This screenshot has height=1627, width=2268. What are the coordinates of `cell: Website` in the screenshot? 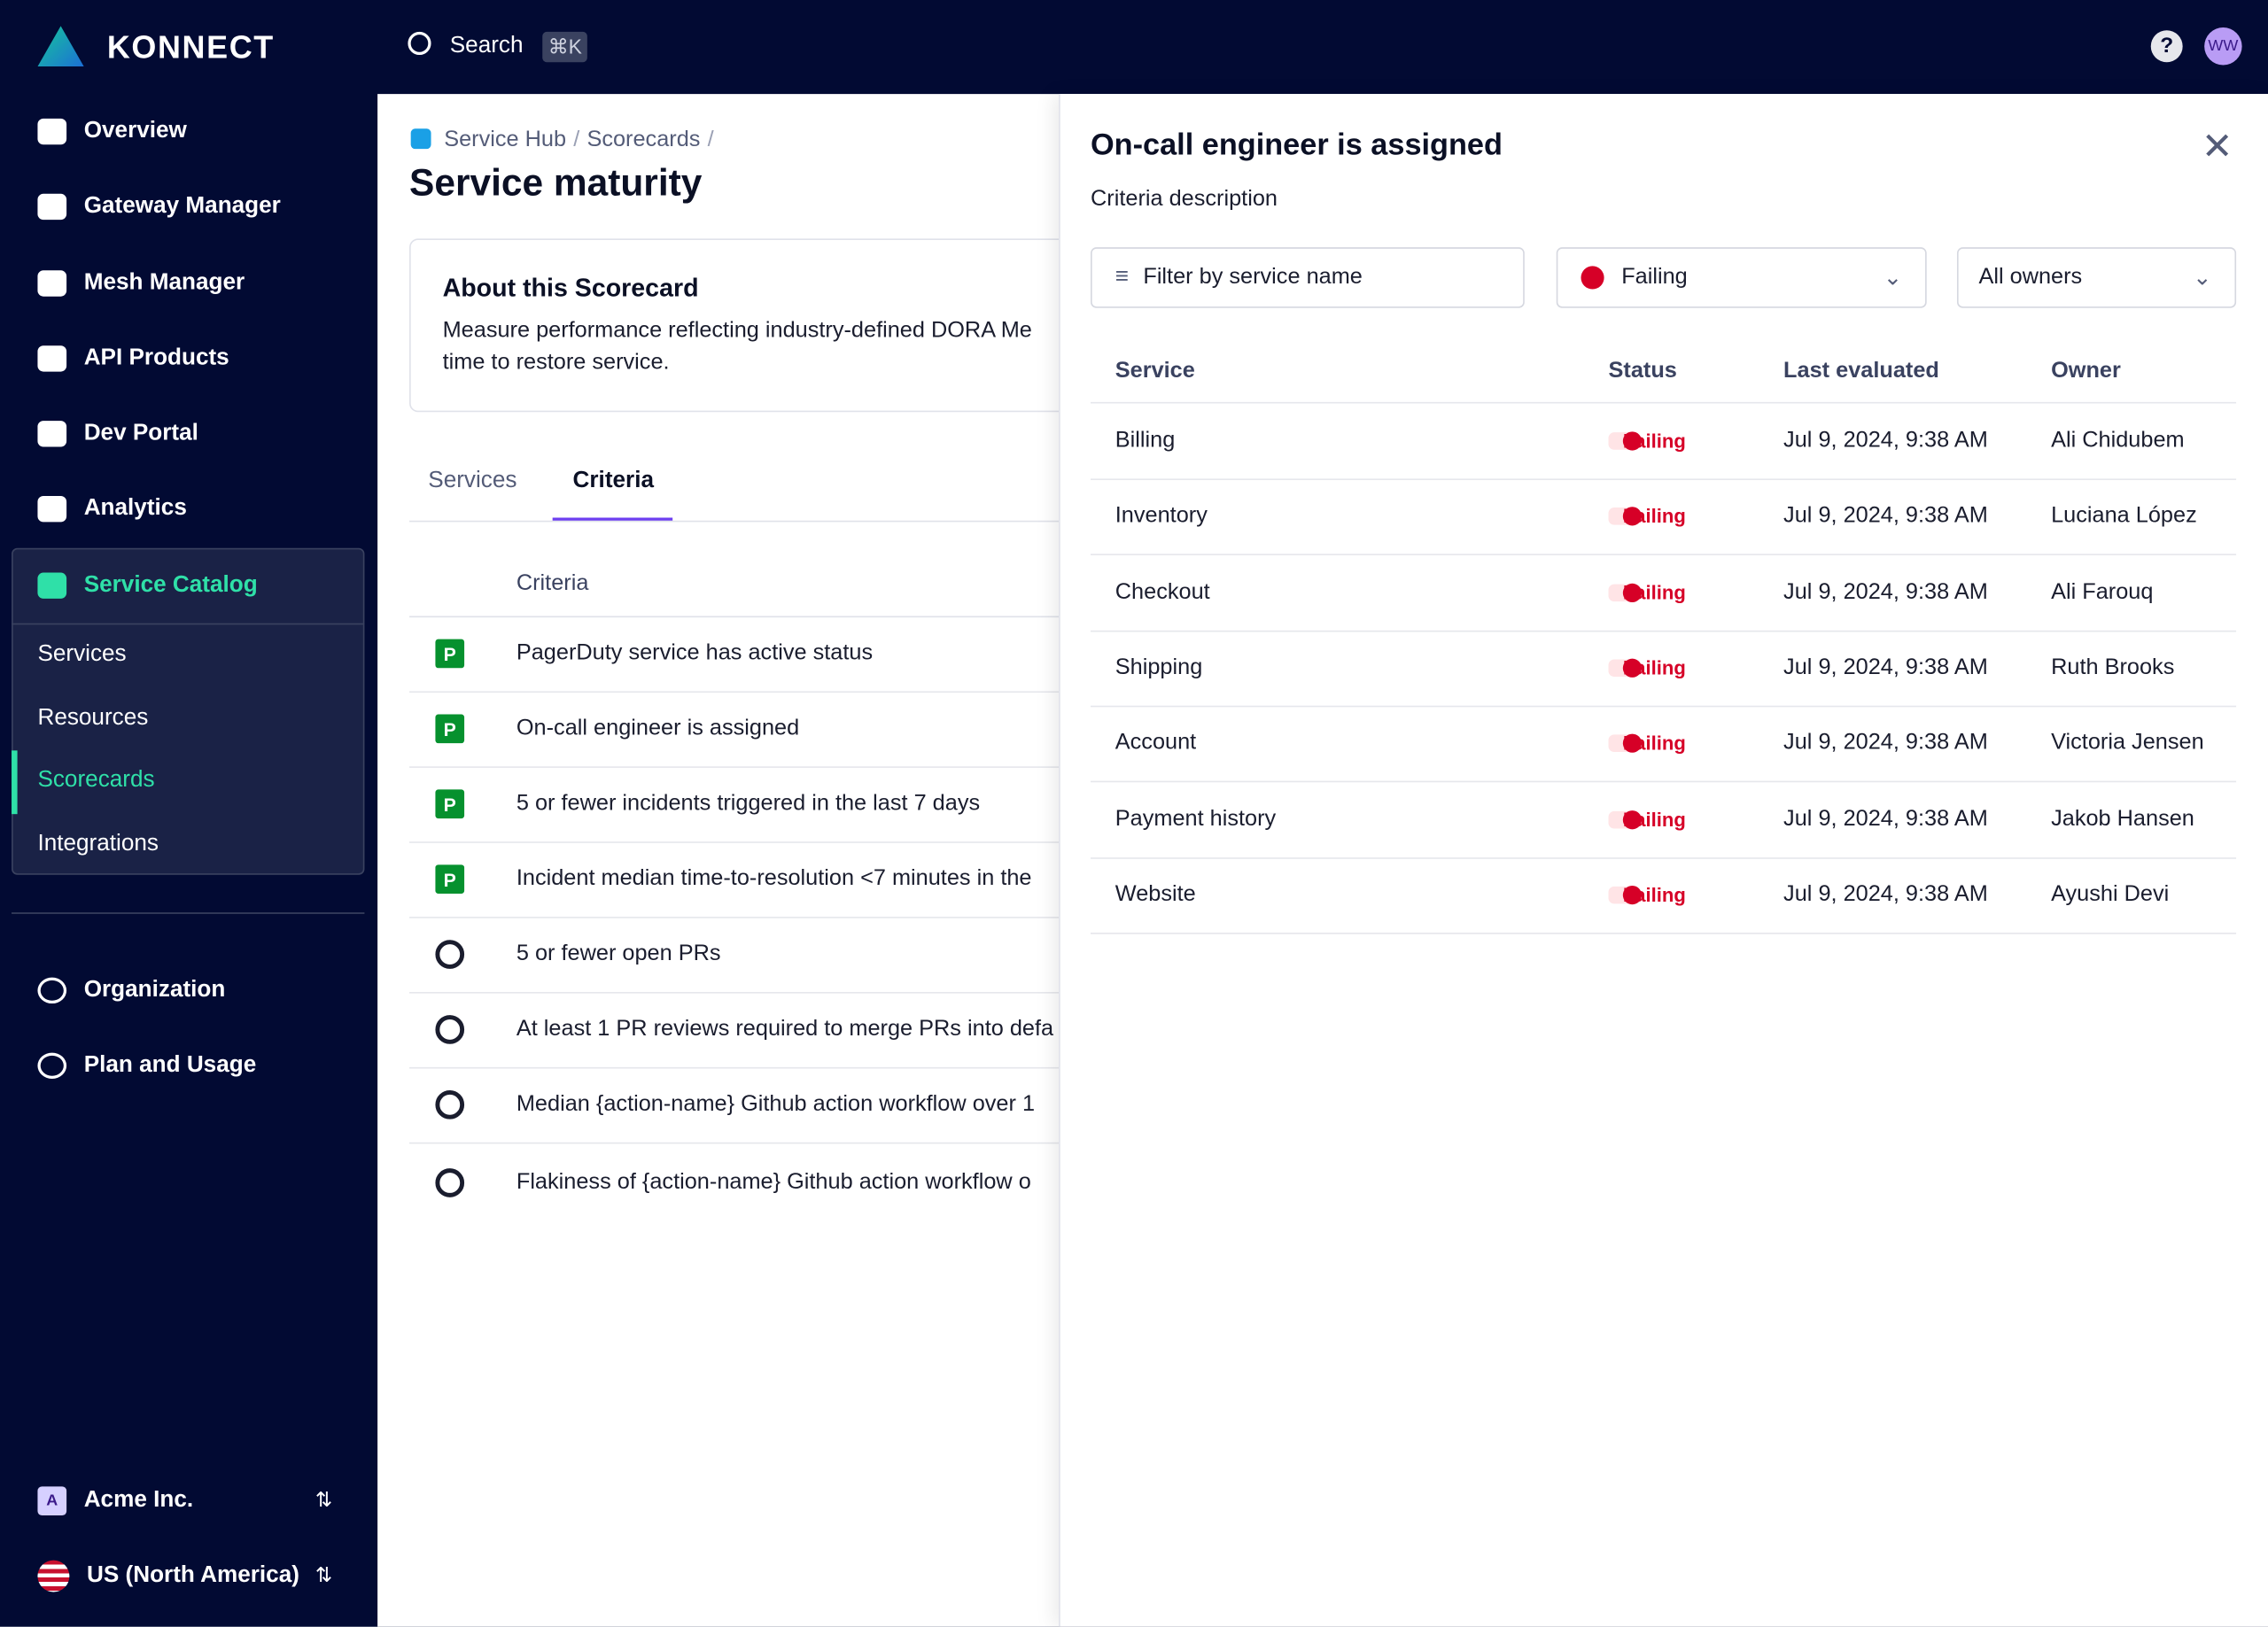 It's located at (1155, 894).